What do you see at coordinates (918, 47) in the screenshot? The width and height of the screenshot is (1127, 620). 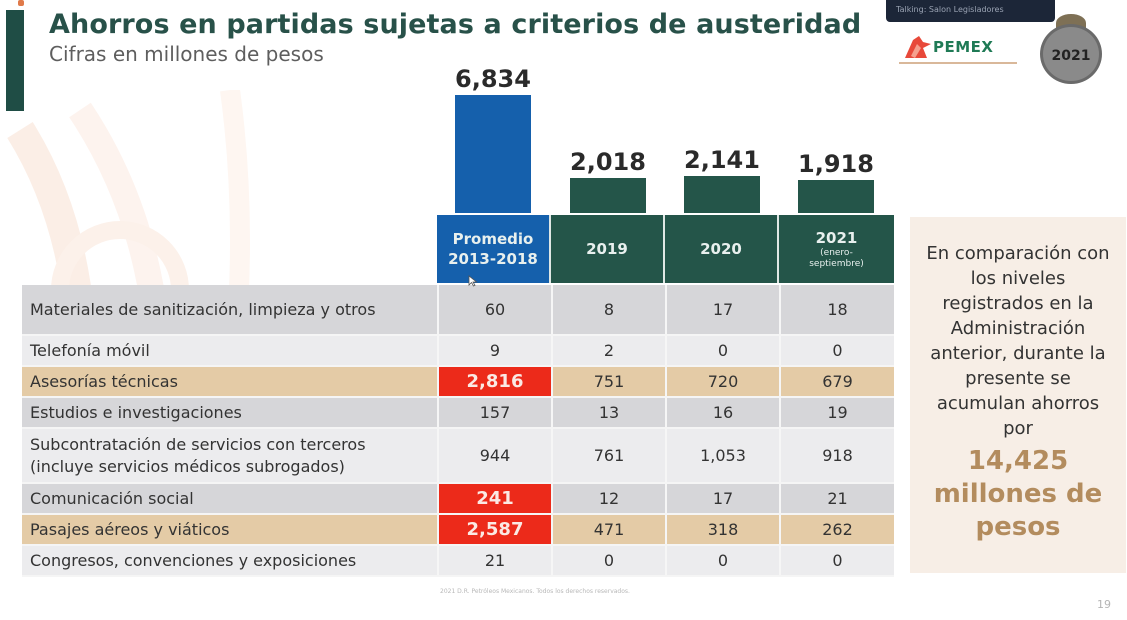 I see `pemex-eagle-icon` at bounding box center [918, 47].